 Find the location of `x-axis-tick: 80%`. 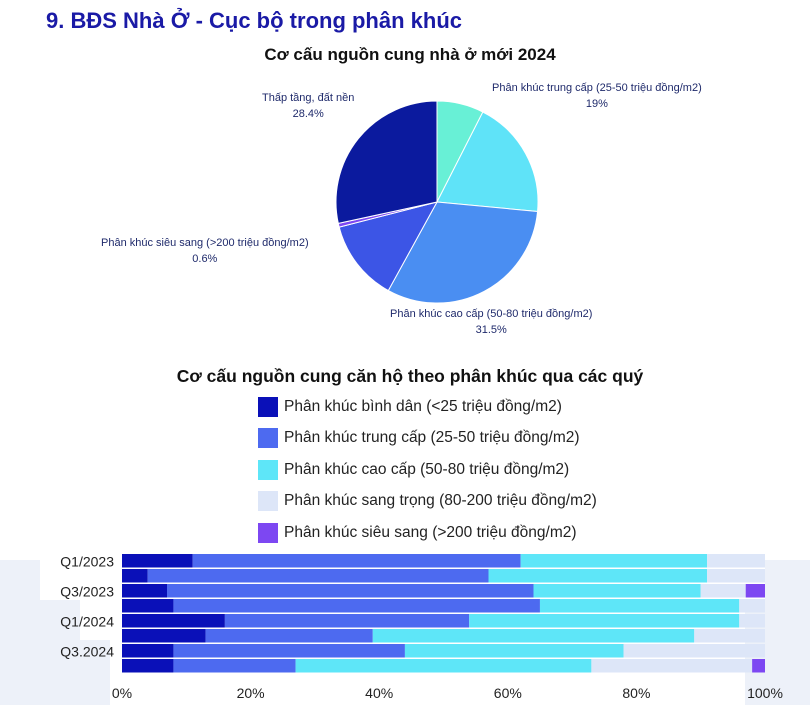

x-axis-tick: 80% is located at coordinates (636, 693).